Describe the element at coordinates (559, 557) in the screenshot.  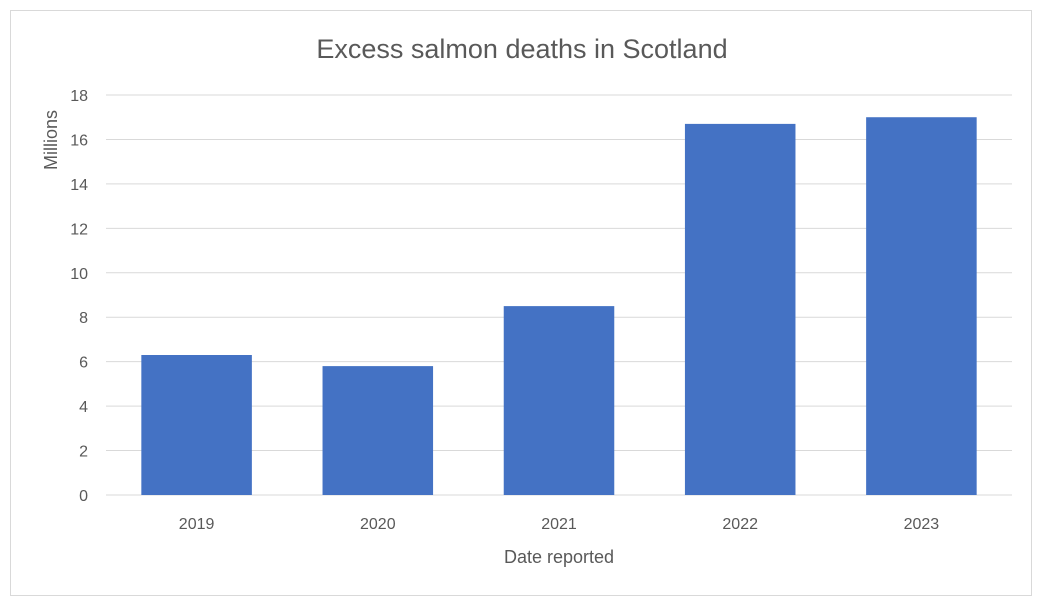
I see `x-axis-title: Date reported` at that location.